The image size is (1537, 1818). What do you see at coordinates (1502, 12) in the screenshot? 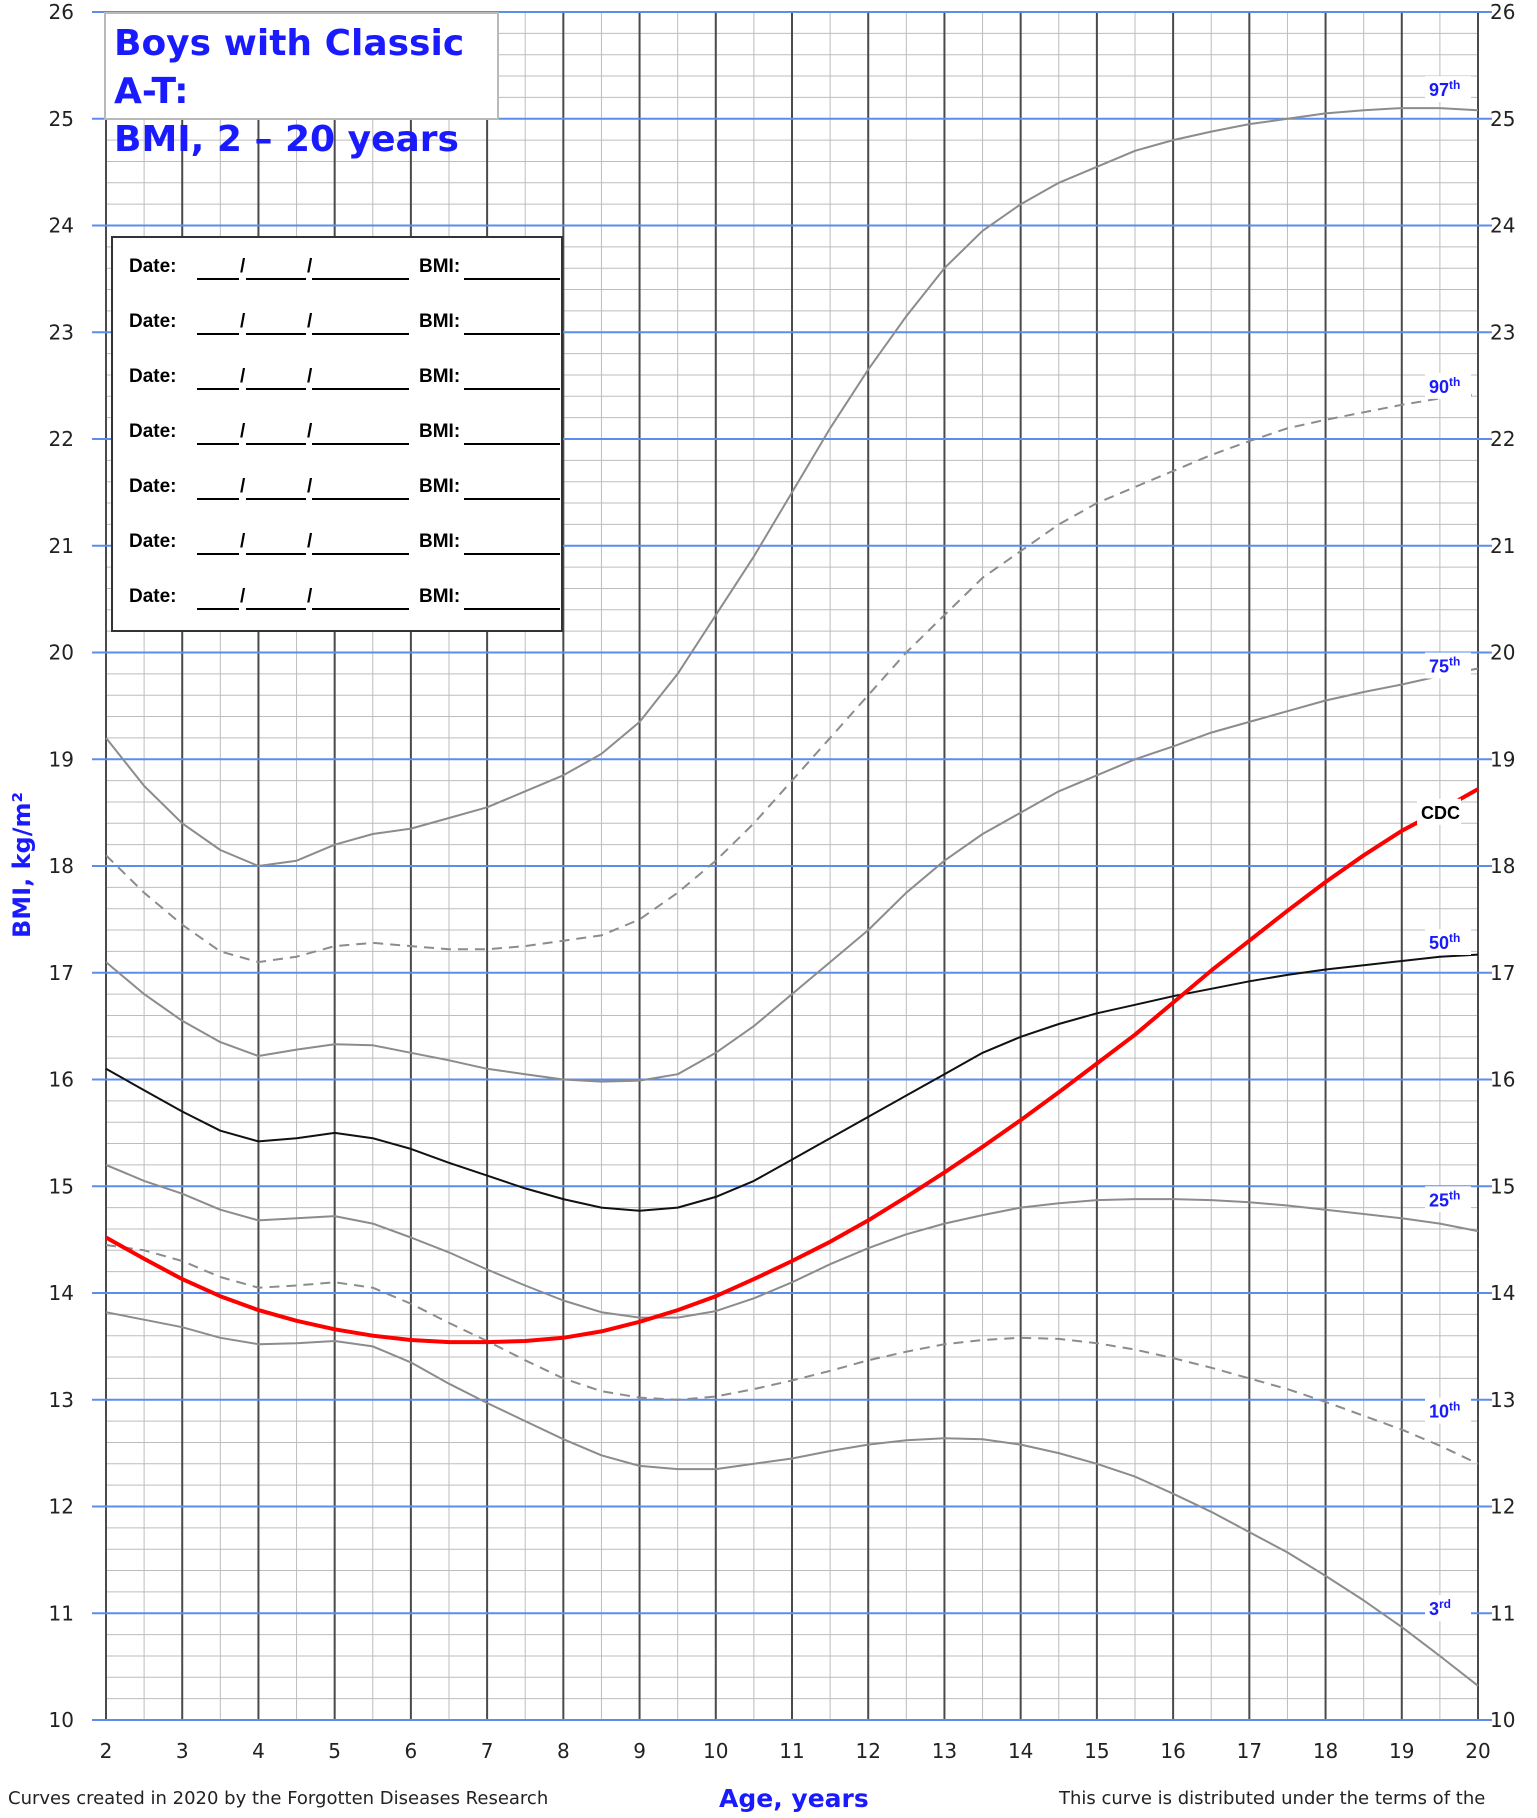
I see `y-tick-label-right: 26` at bounding box center [1502, 12].